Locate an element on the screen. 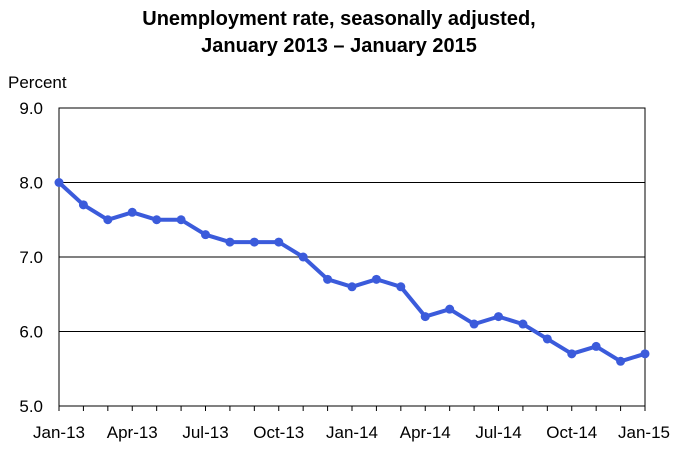 This screenshot has height=450, width=680. y-tick-label: 5.0 is located at coordinates (31, 406).